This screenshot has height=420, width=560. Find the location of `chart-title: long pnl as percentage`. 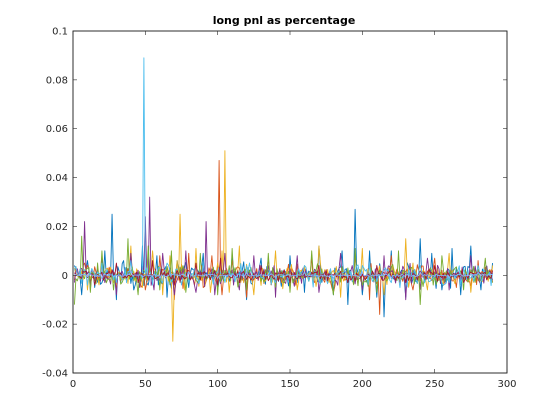

chart-title: long pnl as percentage is located at coordinates (284, 20).